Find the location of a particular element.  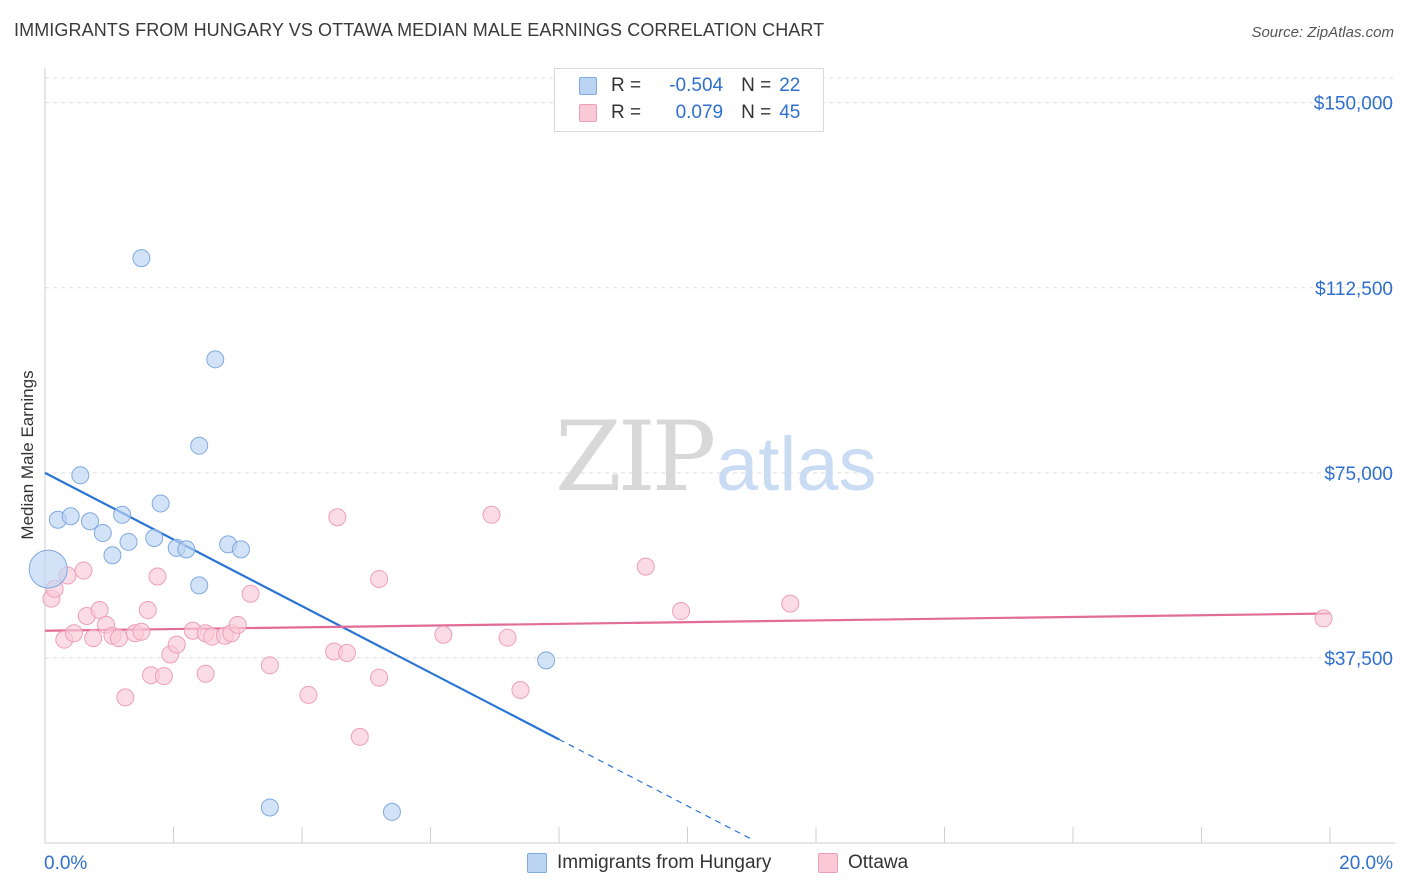

correlation-legend: R = -0.504 N = 22 R = 0.079 N = 45 is located at coordinates (689, 100).